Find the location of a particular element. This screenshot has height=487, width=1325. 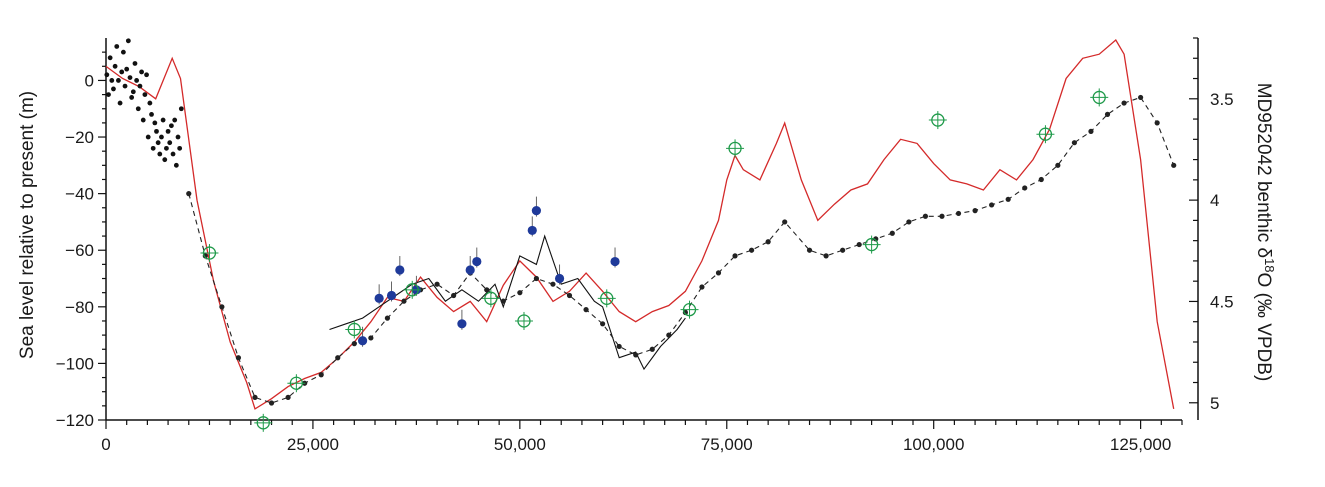

y2-tick-label: 5 is located at coordinates (1214, 403).